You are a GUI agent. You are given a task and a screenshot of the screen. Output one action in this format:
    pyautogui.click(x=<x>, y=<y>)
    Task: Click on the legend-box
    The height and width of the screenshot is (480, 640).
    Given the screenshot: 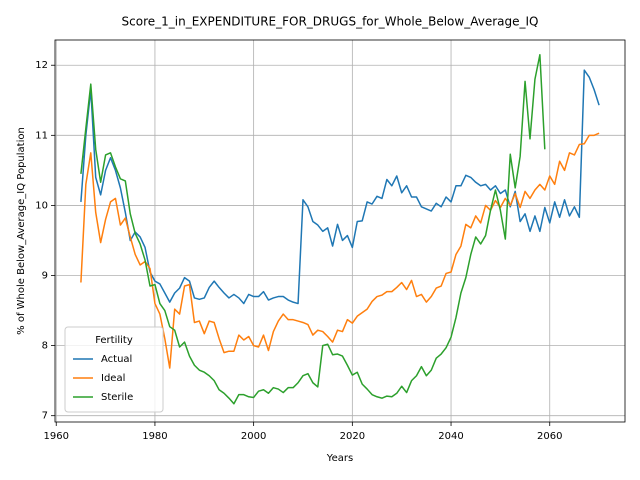 What is the action you would take?
    pyautogui.click(x=114, y=369)
    